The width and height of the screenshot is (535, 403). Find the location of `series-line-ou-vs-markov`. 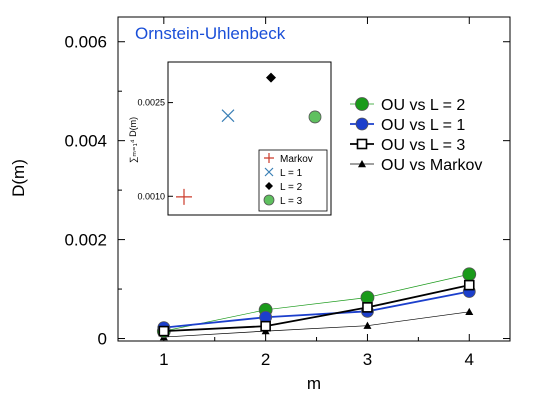

series-line-ou-vs-markov is located at coordinates (316, 324).